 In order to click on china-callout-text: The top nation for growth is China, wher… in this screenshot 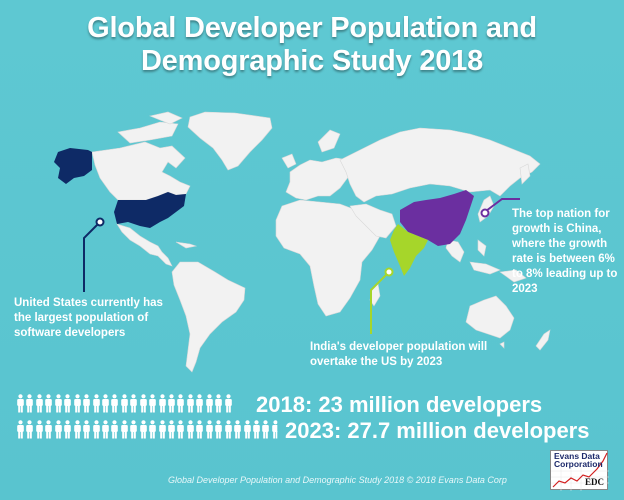, I will do `click(565, 251)`.